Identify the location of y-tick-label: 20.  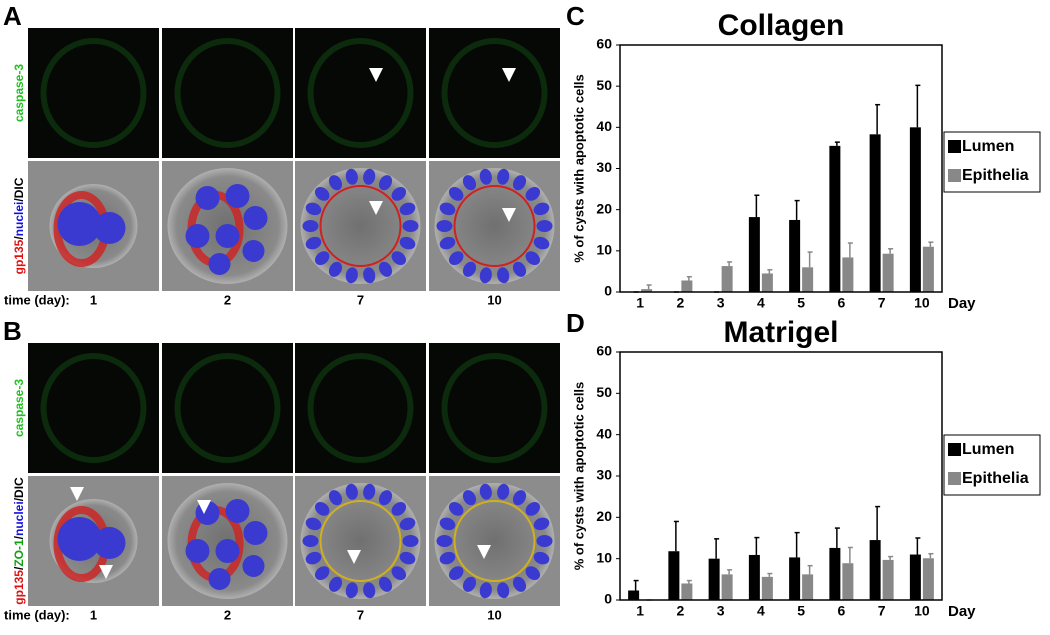
(604, 516).